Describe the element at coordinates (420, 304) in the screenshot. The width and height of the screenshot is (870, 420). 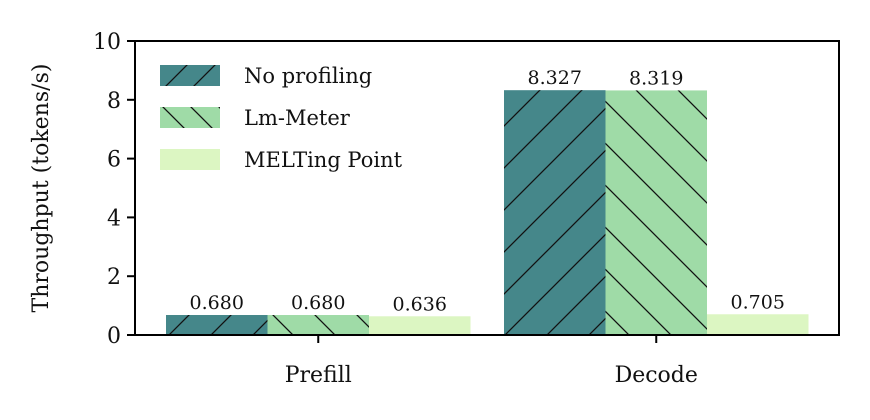
I see `data-label-prefill-melting-point: 0.636` at that location.